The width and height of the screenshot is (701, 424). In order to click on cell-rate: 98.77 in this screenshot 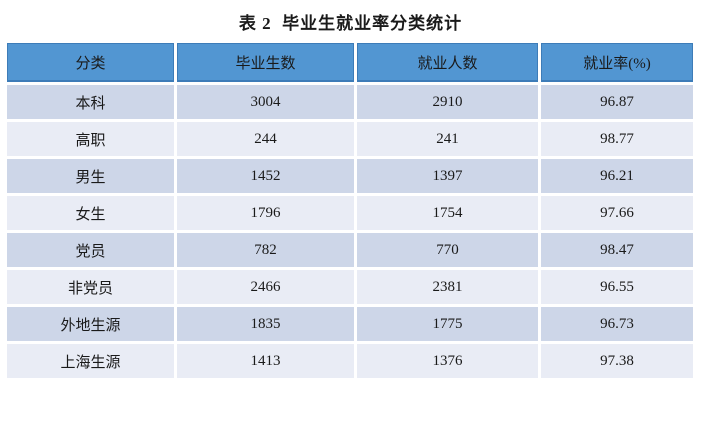, I will do `click(617, 139)`.